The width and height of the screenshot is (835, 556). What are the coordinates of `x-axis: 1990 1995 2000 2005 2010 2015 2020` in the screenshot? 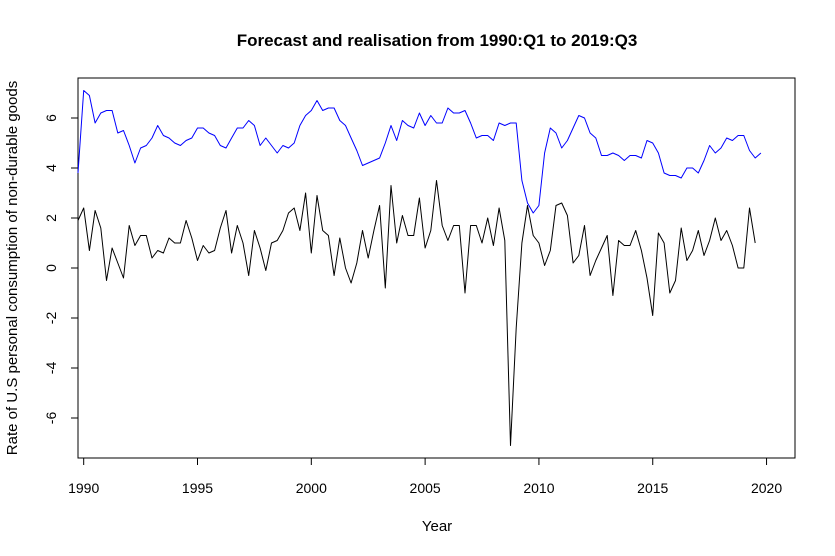 It's located at (425, 476).